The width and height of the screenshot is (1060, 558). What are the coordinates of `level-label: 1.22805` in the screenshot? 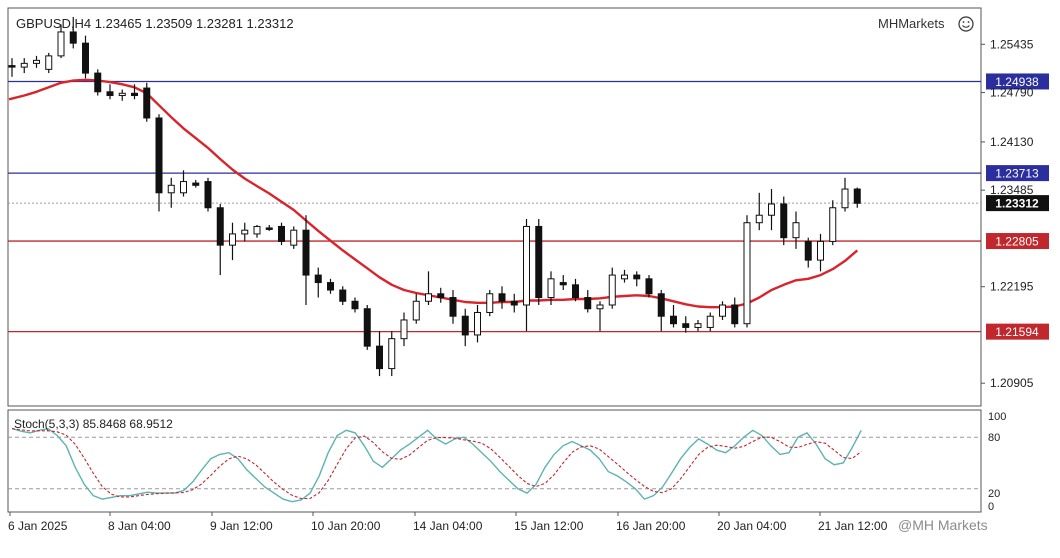 It's located at (1017, 242).